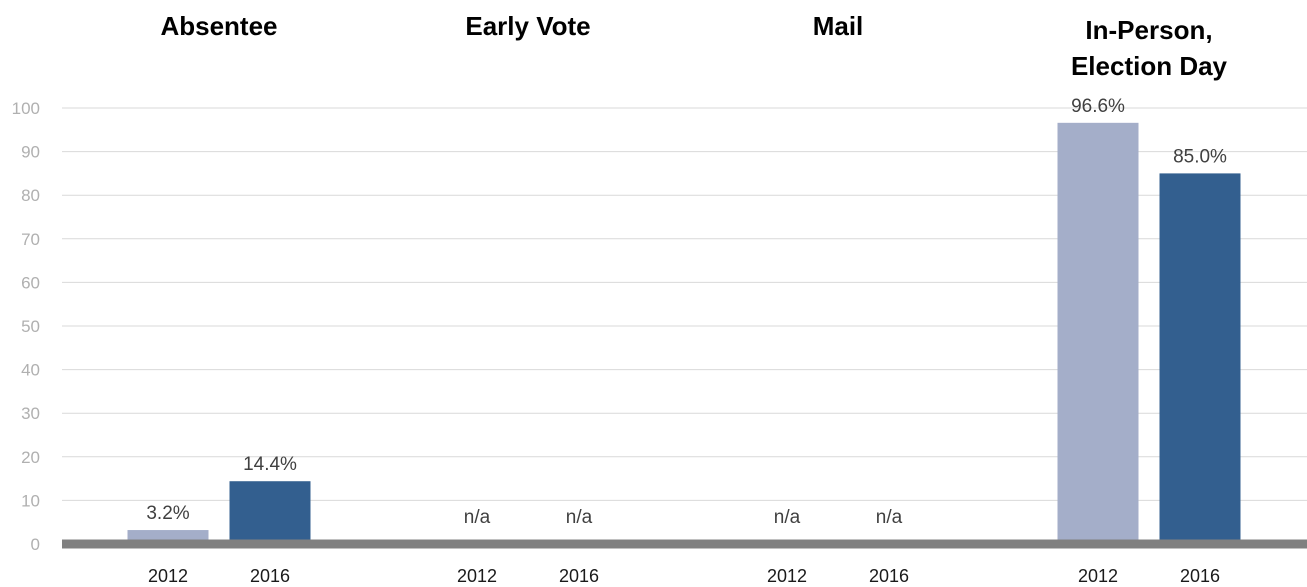 The image size is (1307, 587). I want to click on data-label: 14.4%, so click(270, 464).